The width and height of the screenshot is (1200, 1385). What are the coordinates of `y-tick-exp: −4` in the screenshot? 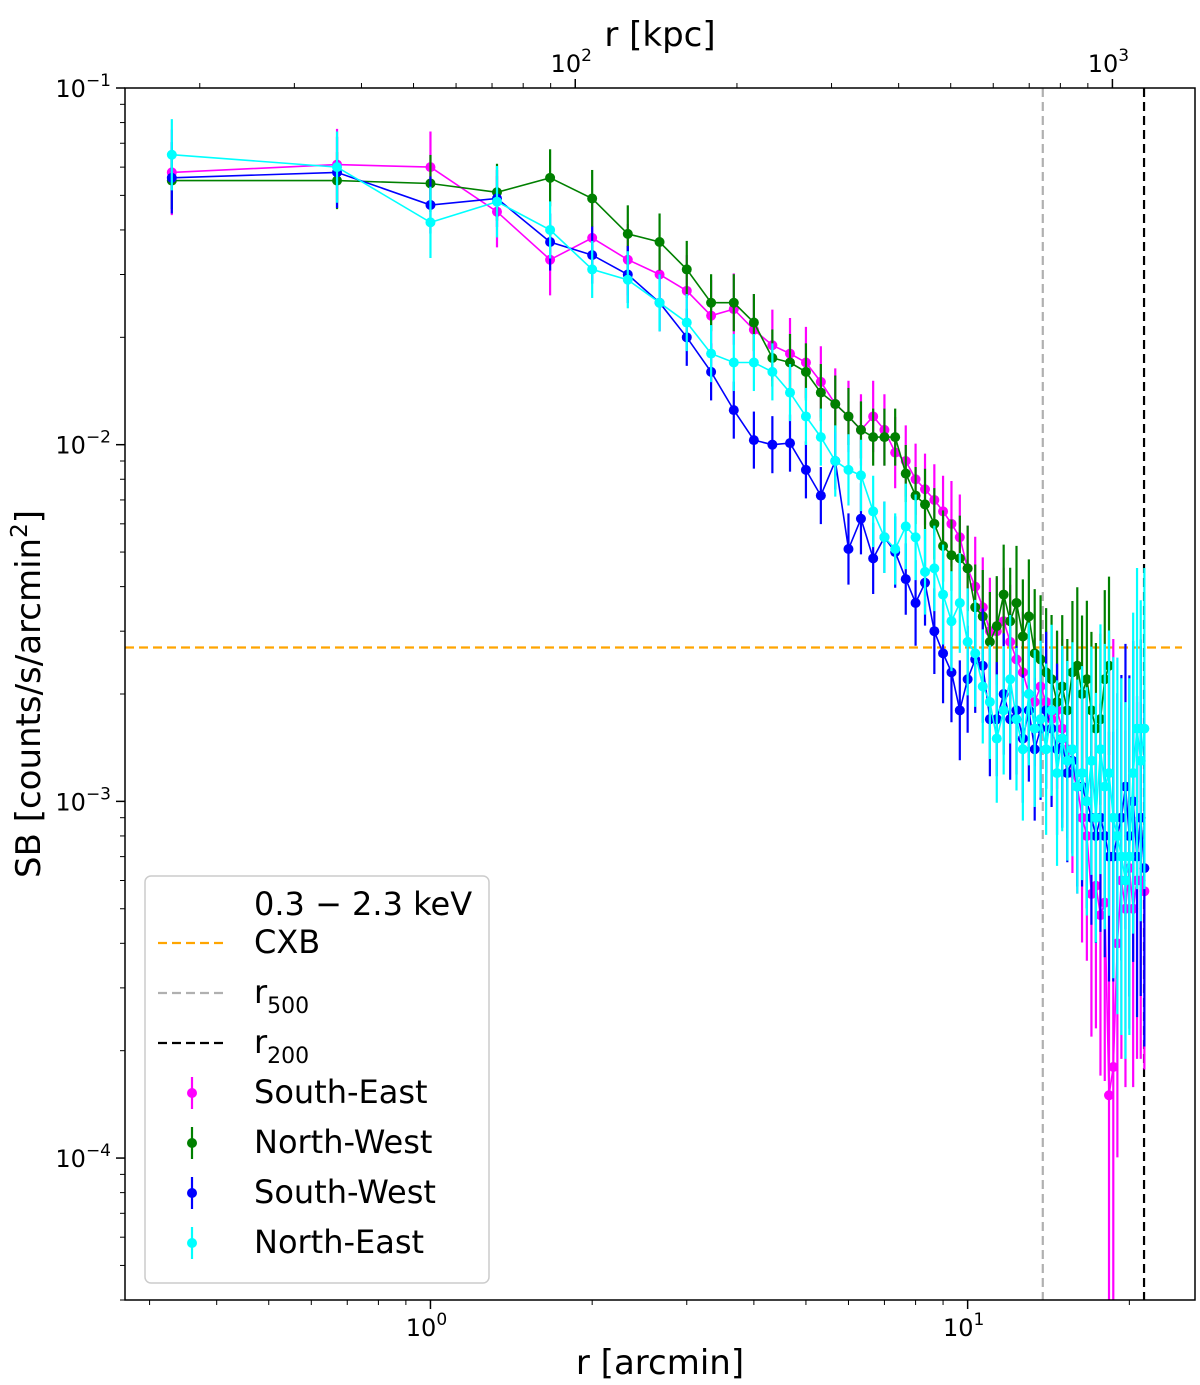 It's located at (98, 1151).